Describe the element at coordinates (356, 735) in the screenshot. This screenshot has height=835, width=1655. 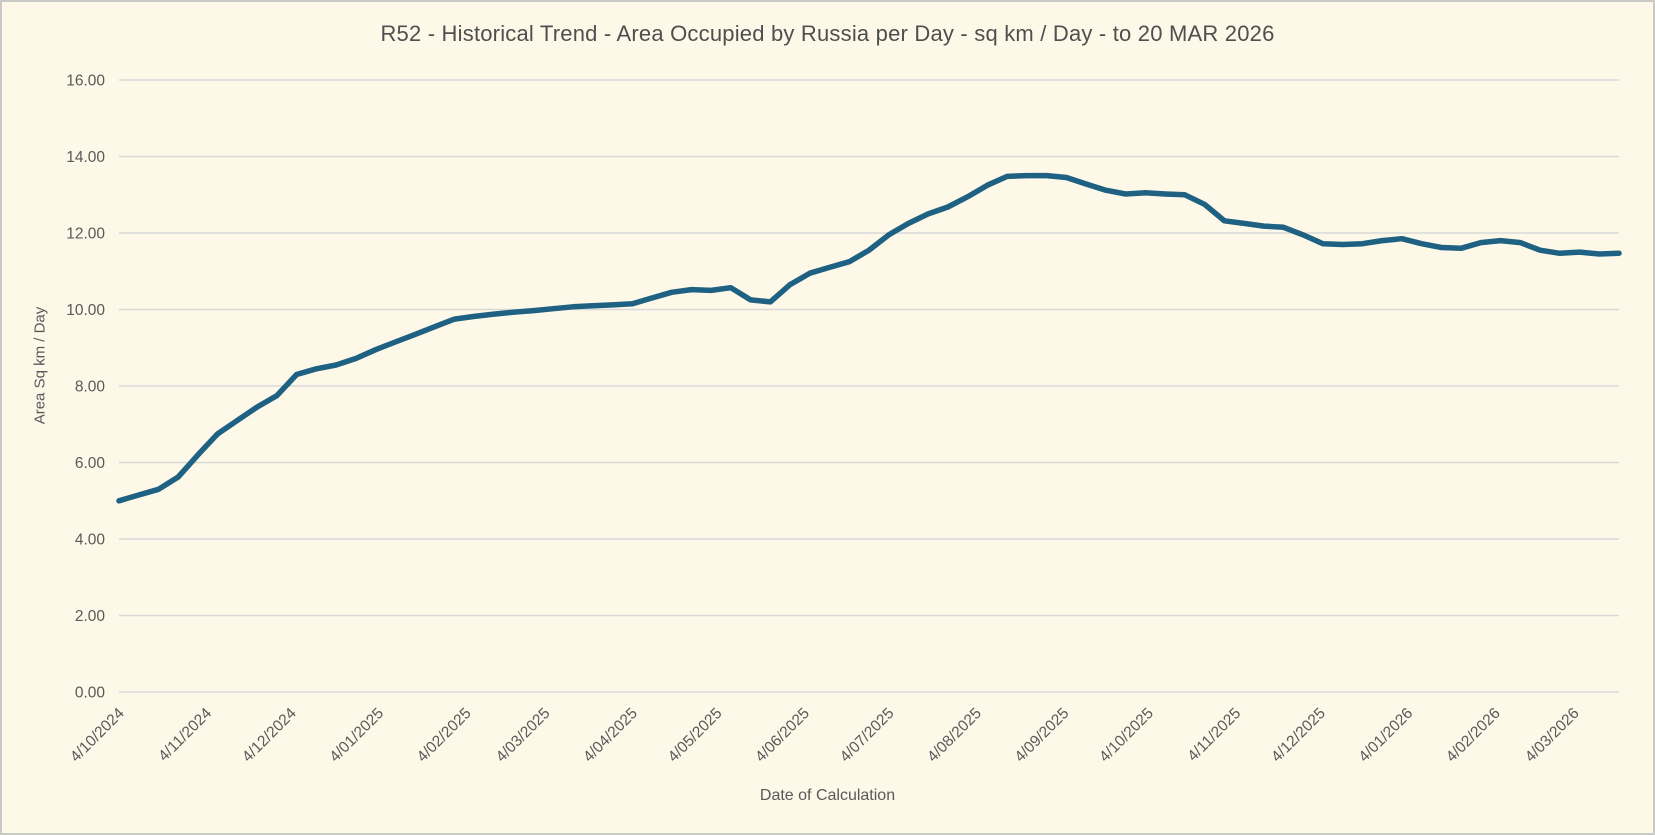
I see `x-tick-label: 4/01/2025` at that location.